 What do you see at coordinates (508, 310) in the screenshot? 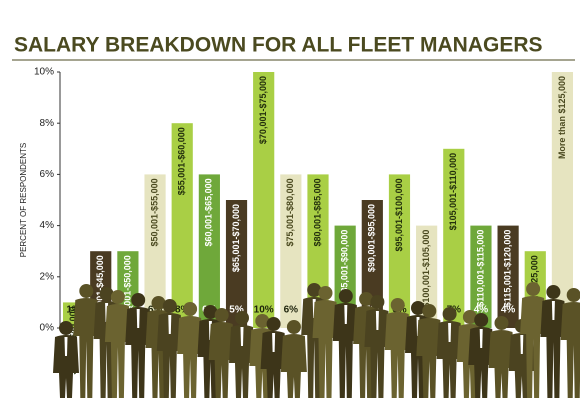
I see `value-label: 4%` at bounding box center [508, 310].